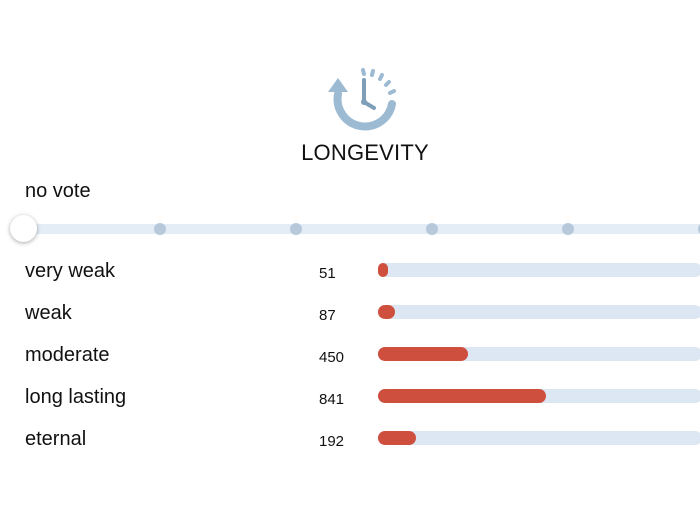 The width and height of the screenshot is (700, 525). I want to click on result-count: 192, so click(332, 441).